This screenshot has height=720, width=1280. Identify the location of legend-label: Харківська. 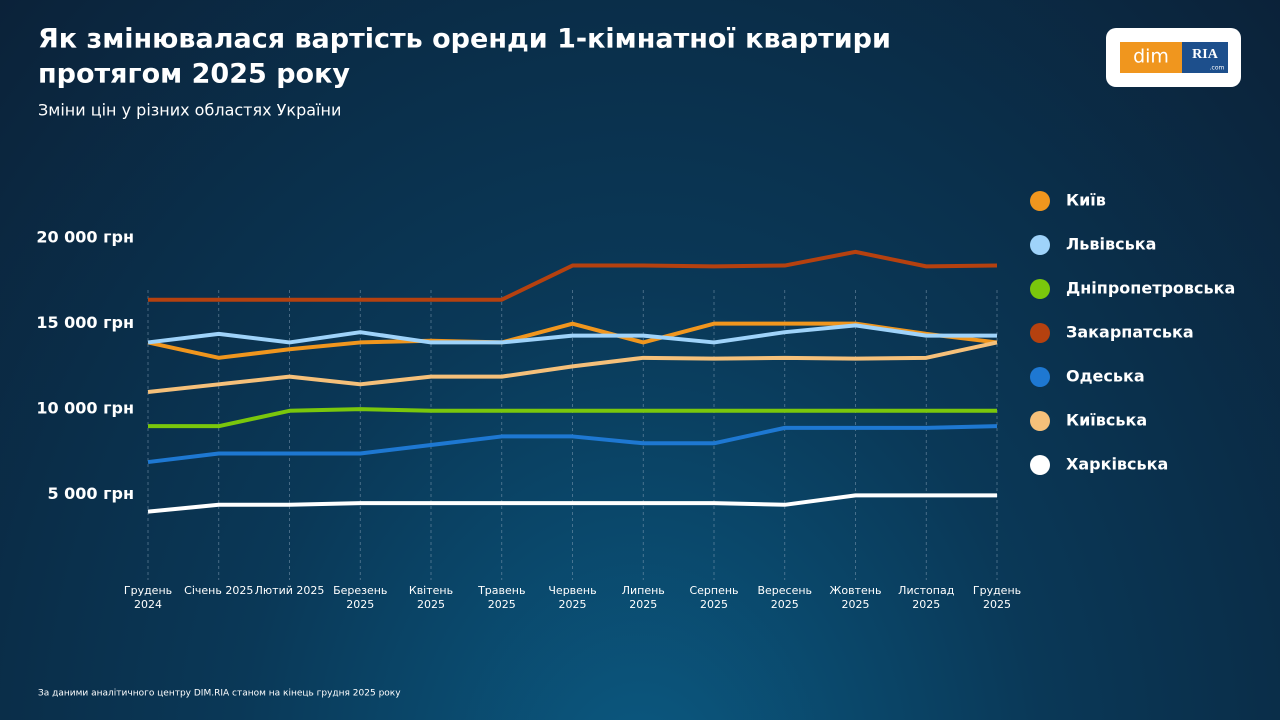
(1117, 464).